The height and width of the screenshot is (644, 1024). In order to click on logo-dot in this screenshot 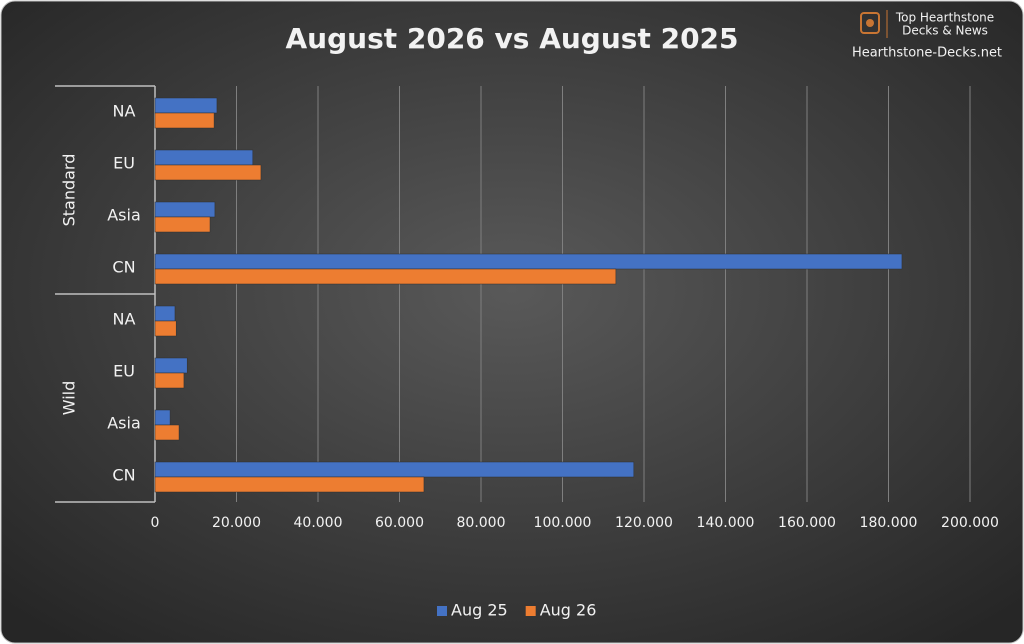, I will do `click(870, 23)`.